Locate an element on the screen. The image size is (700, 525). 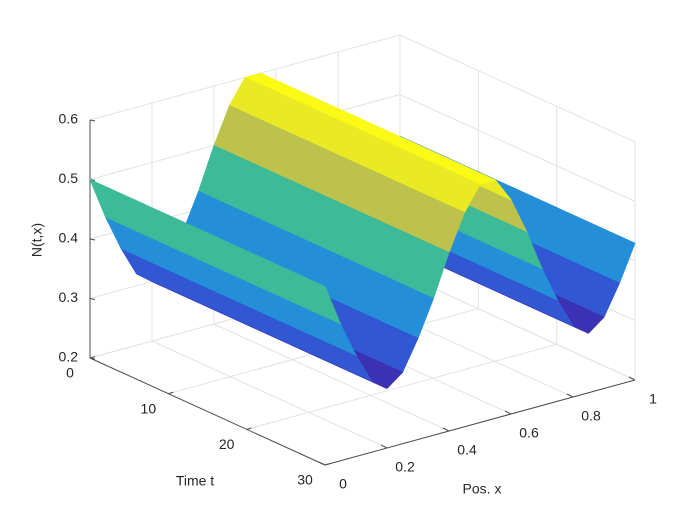
z-tick-label: 0.3 is located at coordinates (69, 297).